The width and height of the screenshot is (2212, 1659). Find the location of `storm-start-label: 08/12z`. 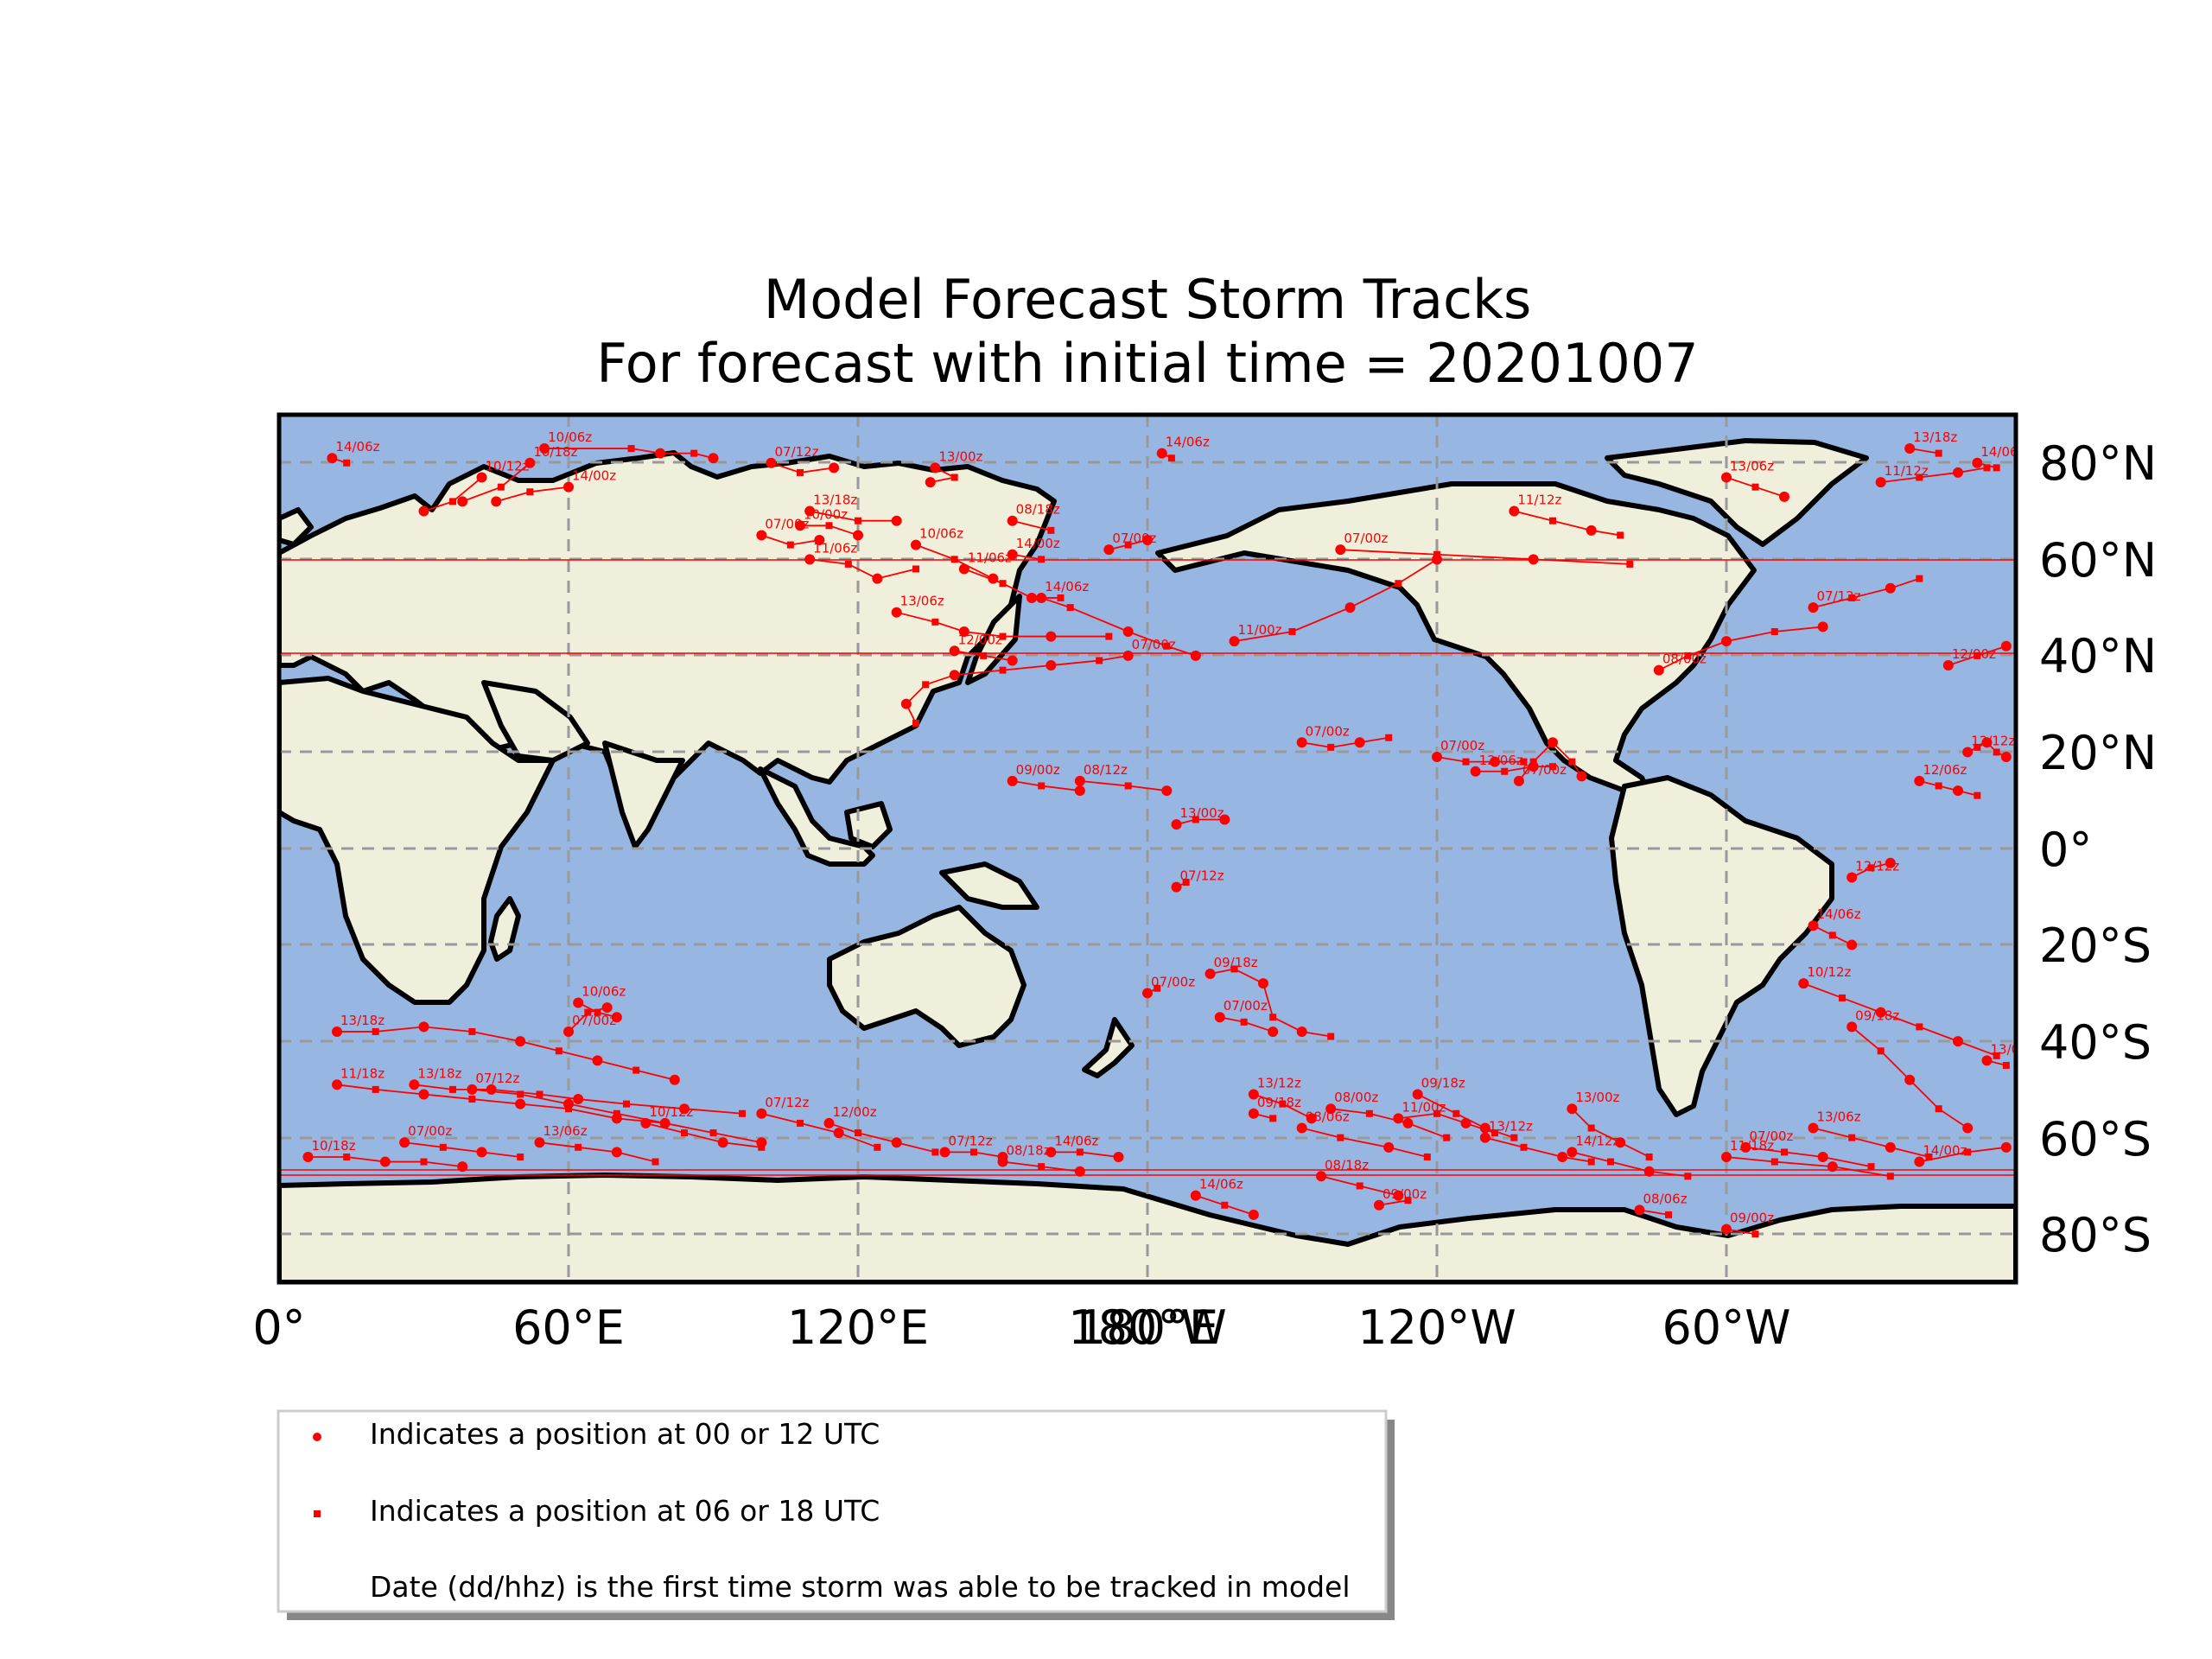

storm-start-label: 08/12z is located at coordinates (1106, 770).